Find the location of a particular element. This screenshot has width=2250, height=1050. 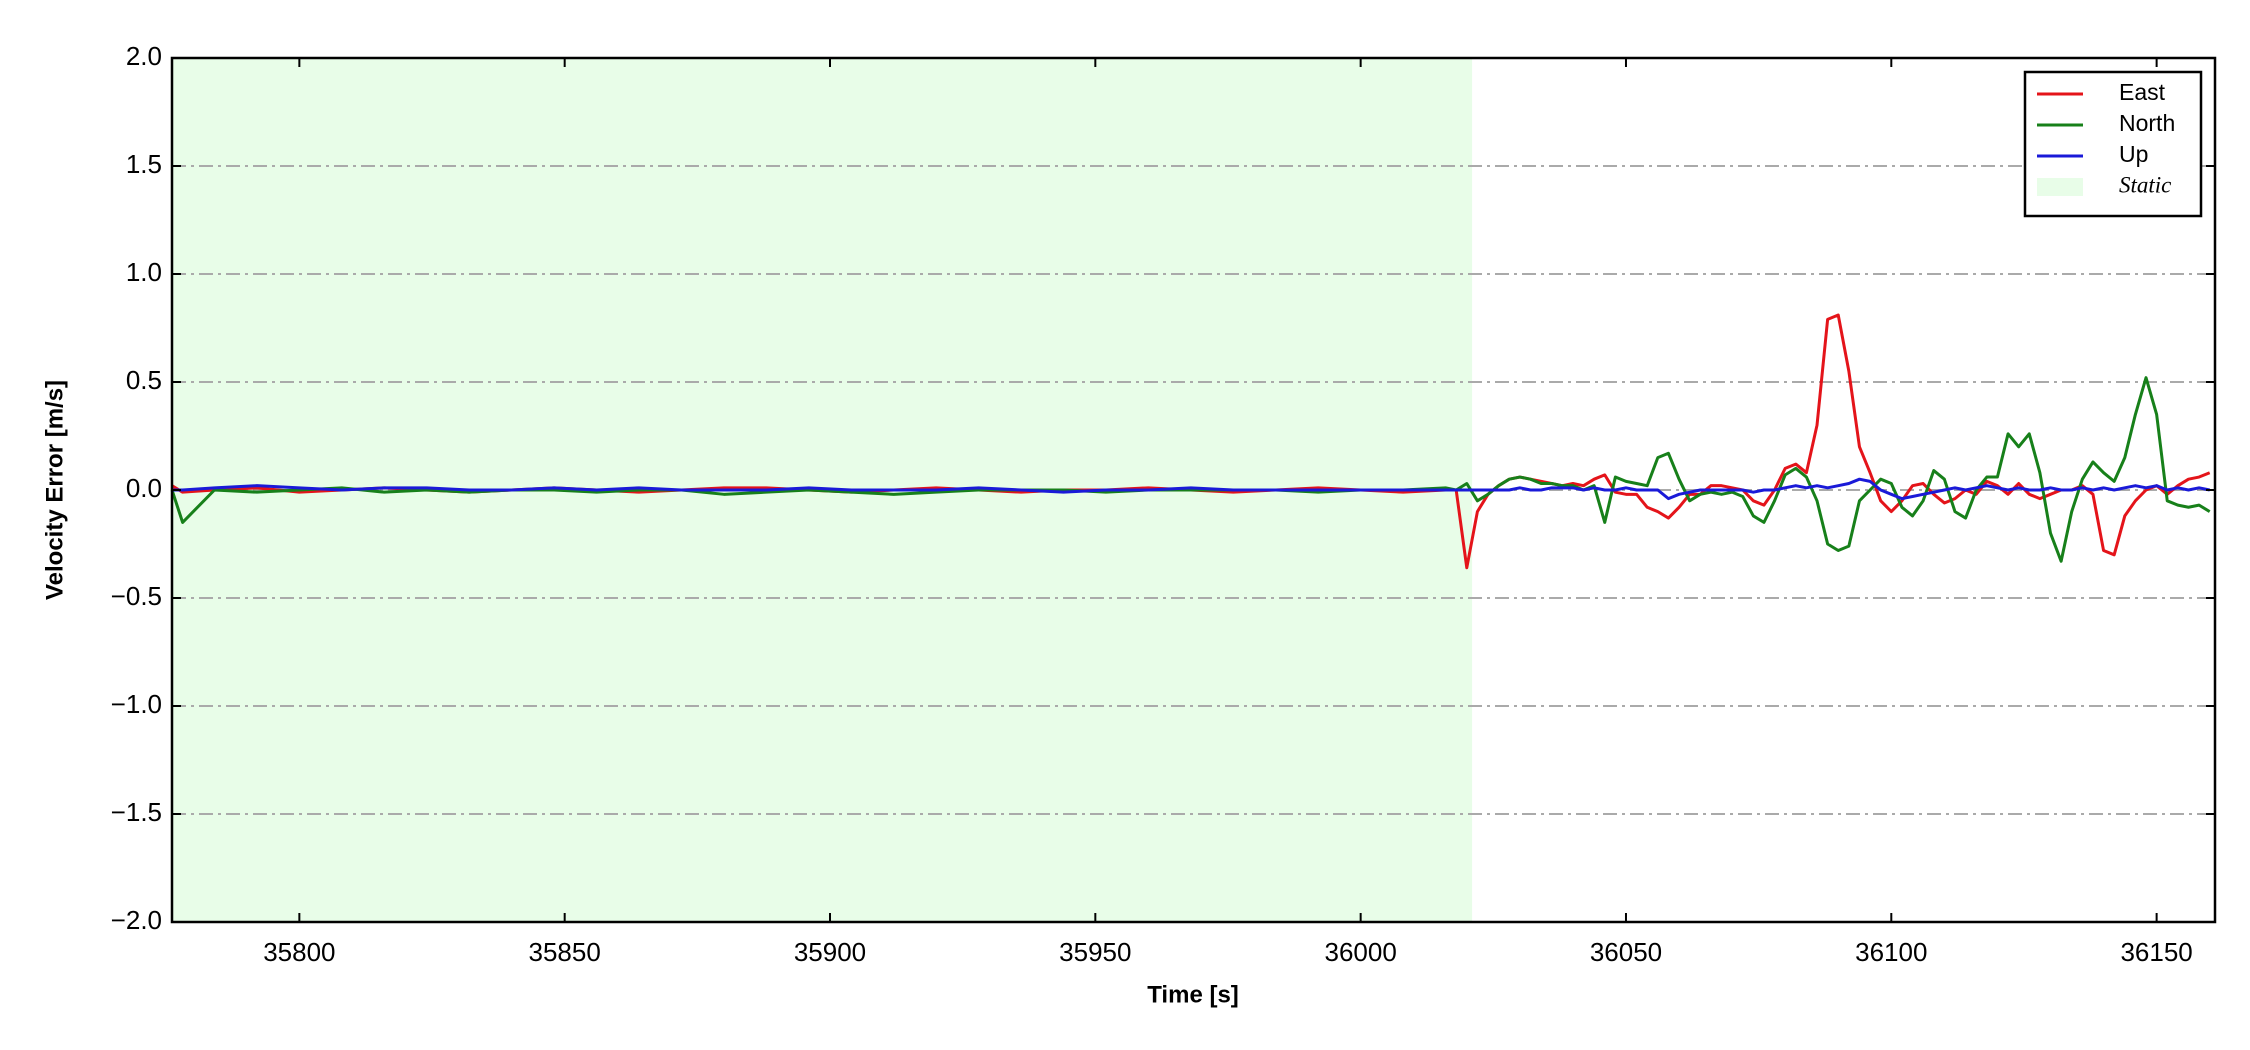

series-line is located at coordinates (1191, 489).